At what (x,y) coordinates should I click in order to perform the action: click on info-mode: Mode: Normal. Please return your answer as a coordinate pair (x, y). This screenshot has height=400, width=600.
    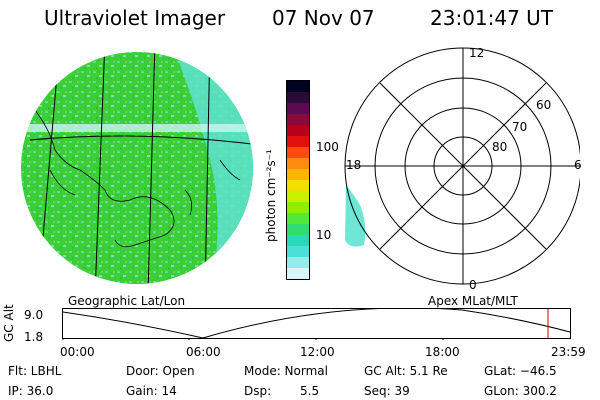
    Looking at the image, I should click on (286, 371).